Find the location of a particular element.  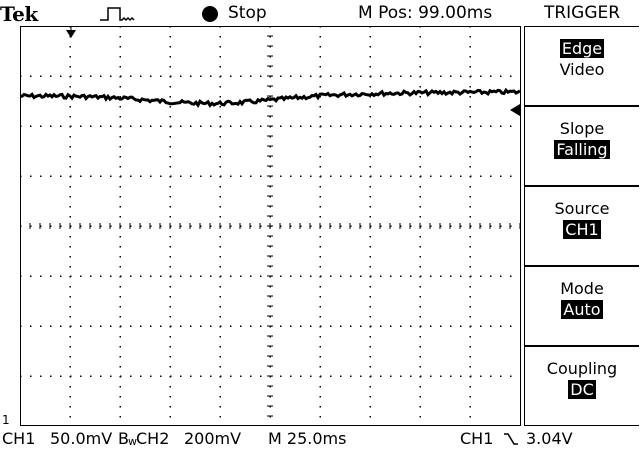

menu-coupling: Coupling DC is located at coordinates (581, 386).